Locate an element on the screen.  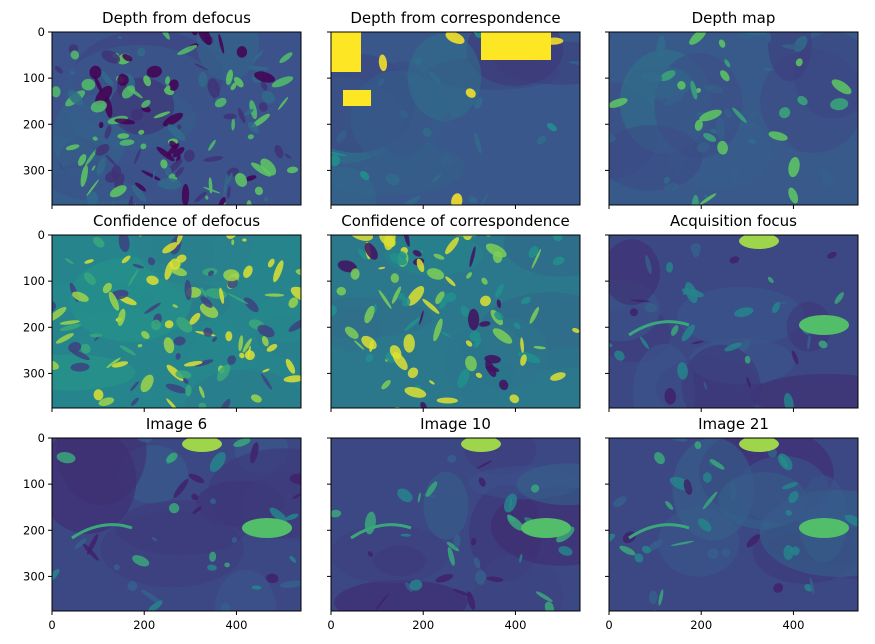
panel-title: Depth map is located at coordinates (734, 18).